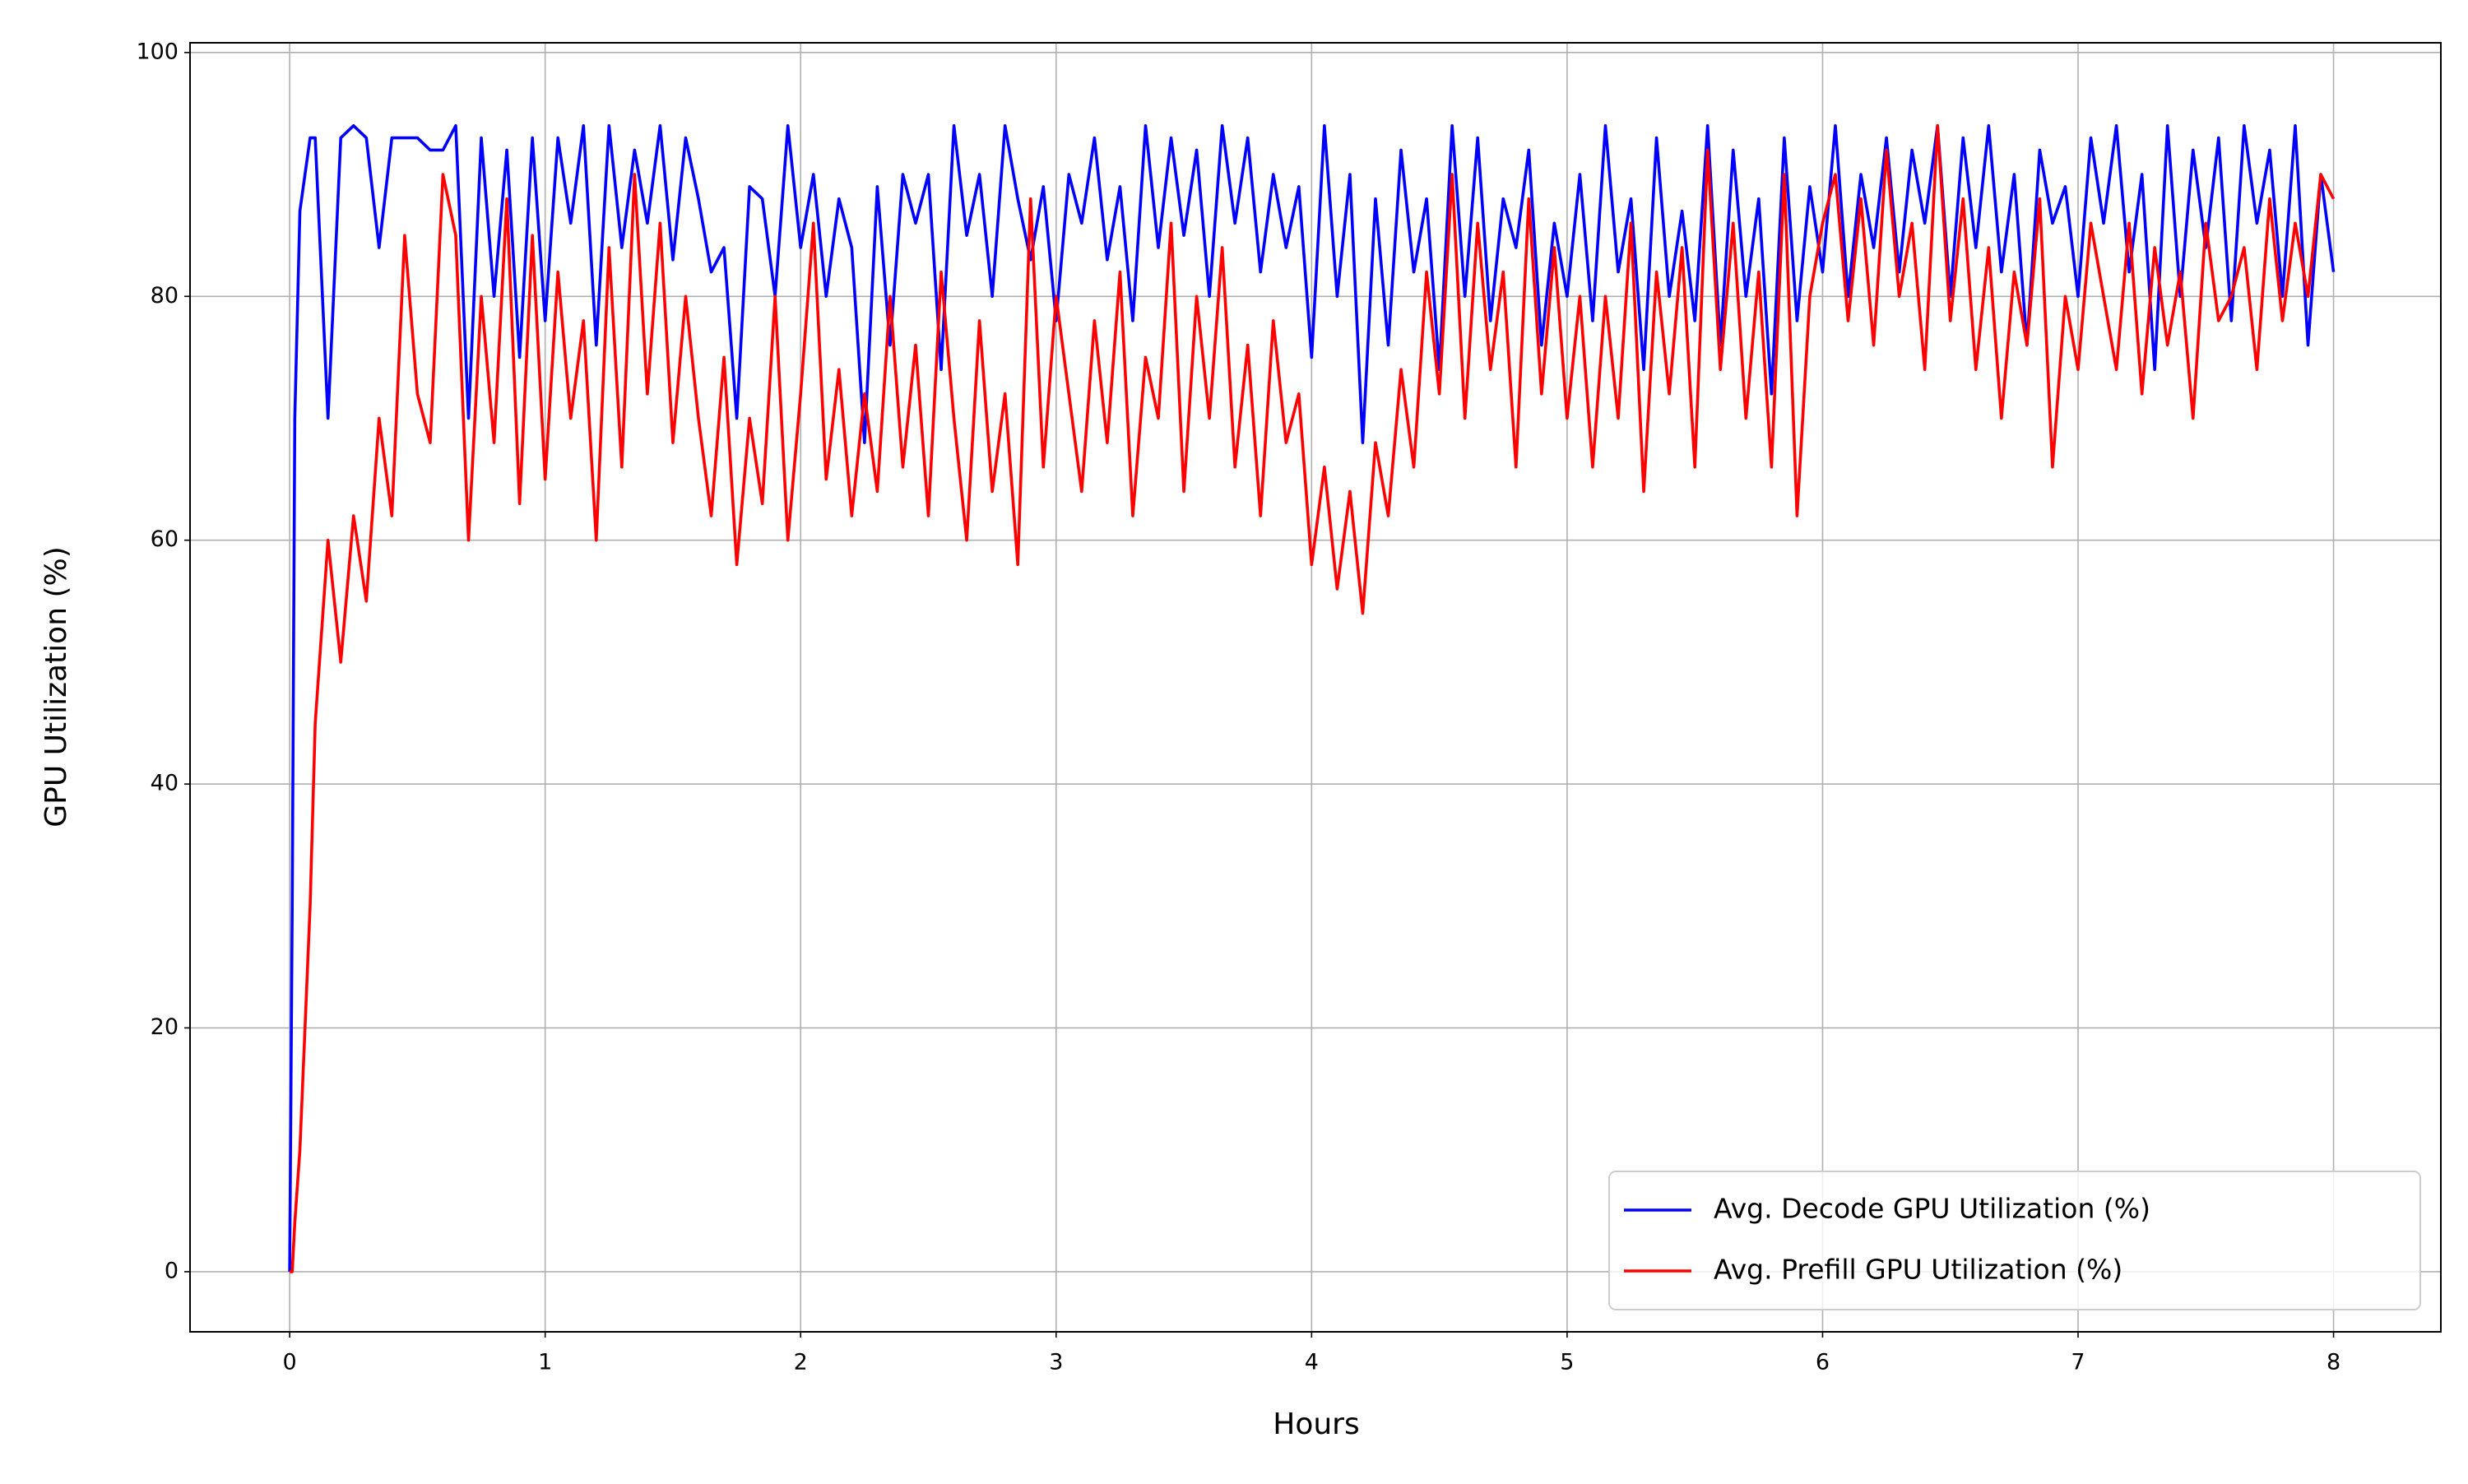  I want to click on x-axis-label: Hours, so click(1316, 1424).